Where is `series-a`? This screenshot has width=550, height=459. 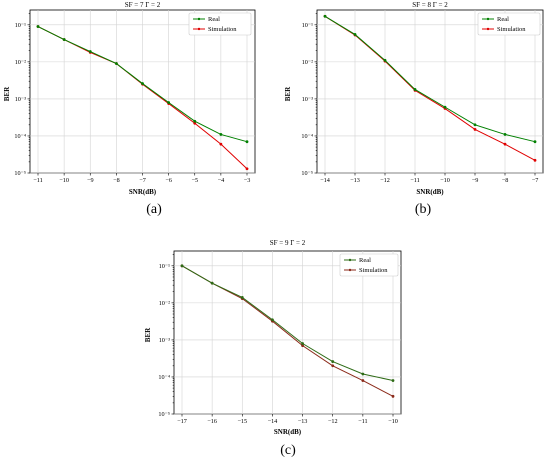
series-a is located at coordinates (142, 98).